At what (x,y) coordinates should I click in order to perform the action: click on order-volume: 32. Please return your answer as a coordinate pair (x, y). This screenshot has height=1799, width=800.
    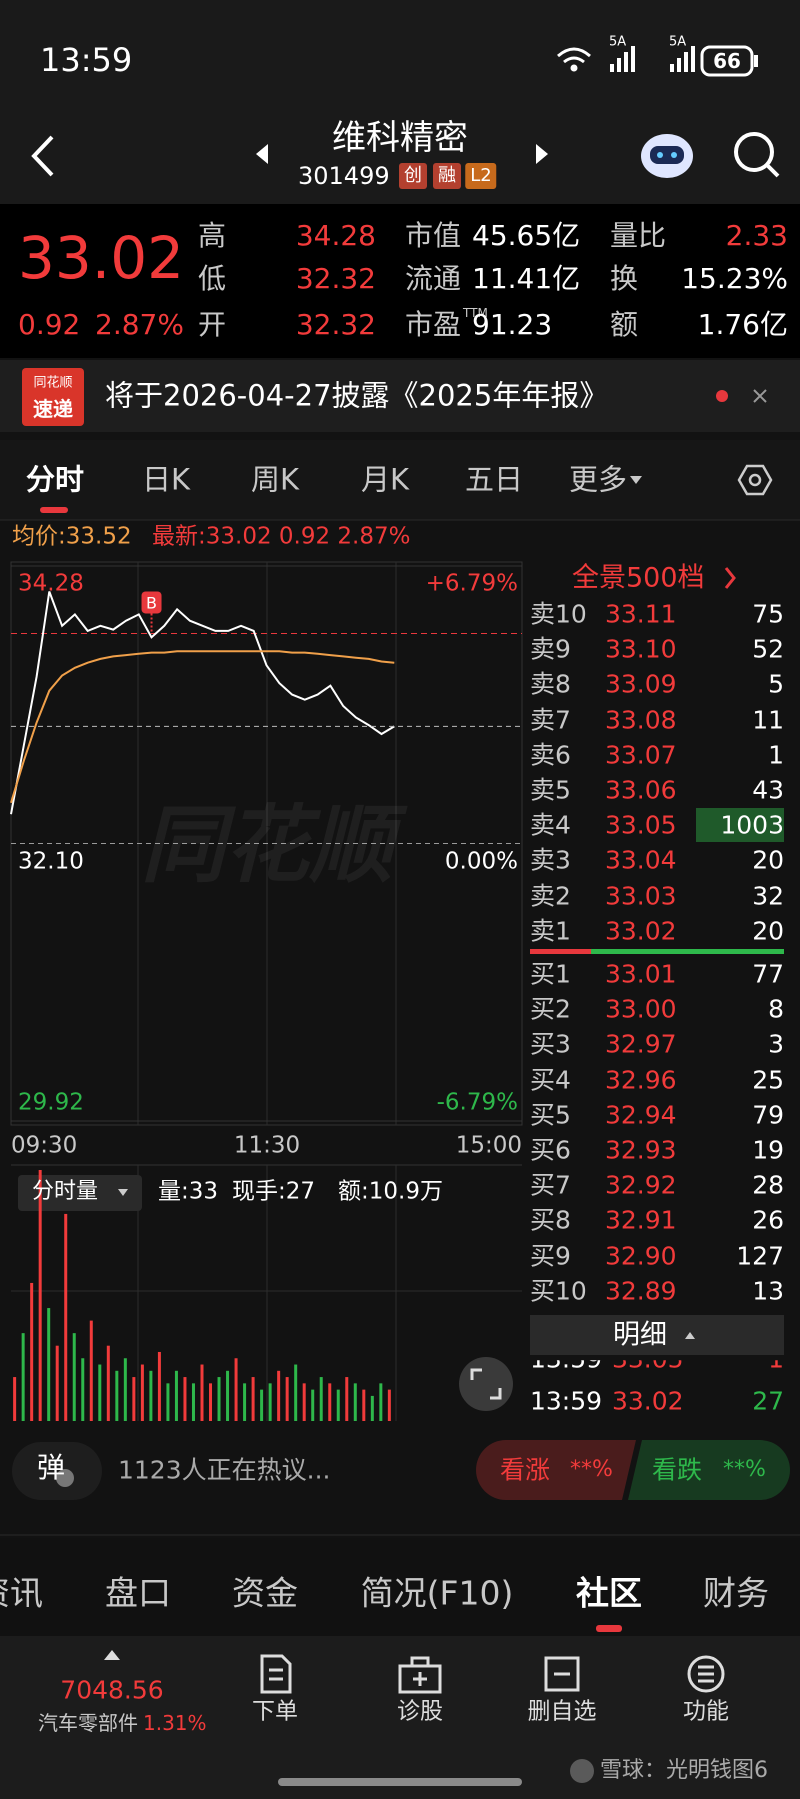
    Looking at the image, I should click on (768, 896).